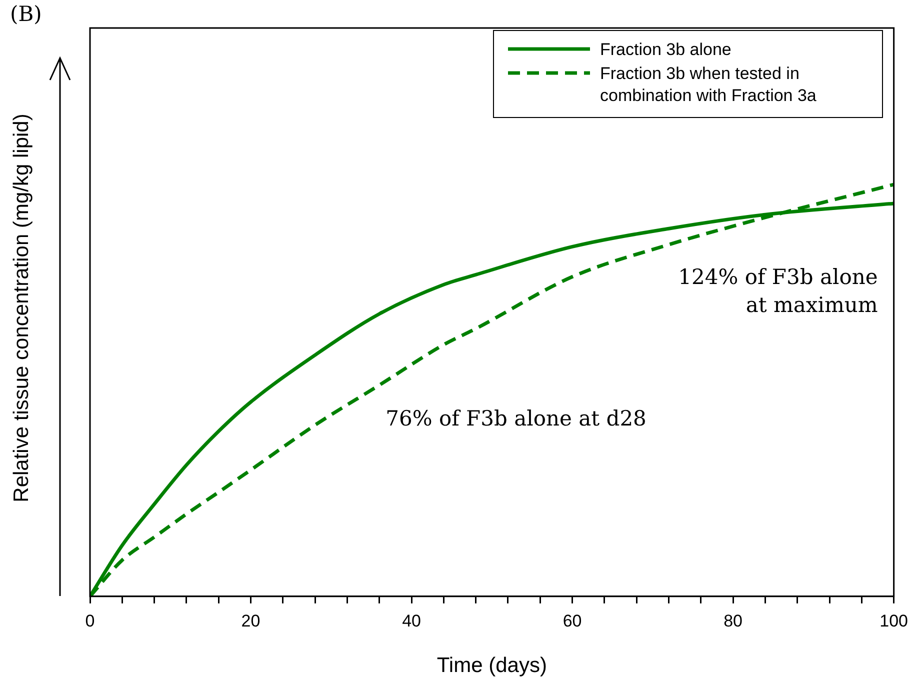  What do you see at coordinates (516, 418) in the screenshot?
I see `annotation: 76% of F3b alone at d28` at bounding box center [516, 418].